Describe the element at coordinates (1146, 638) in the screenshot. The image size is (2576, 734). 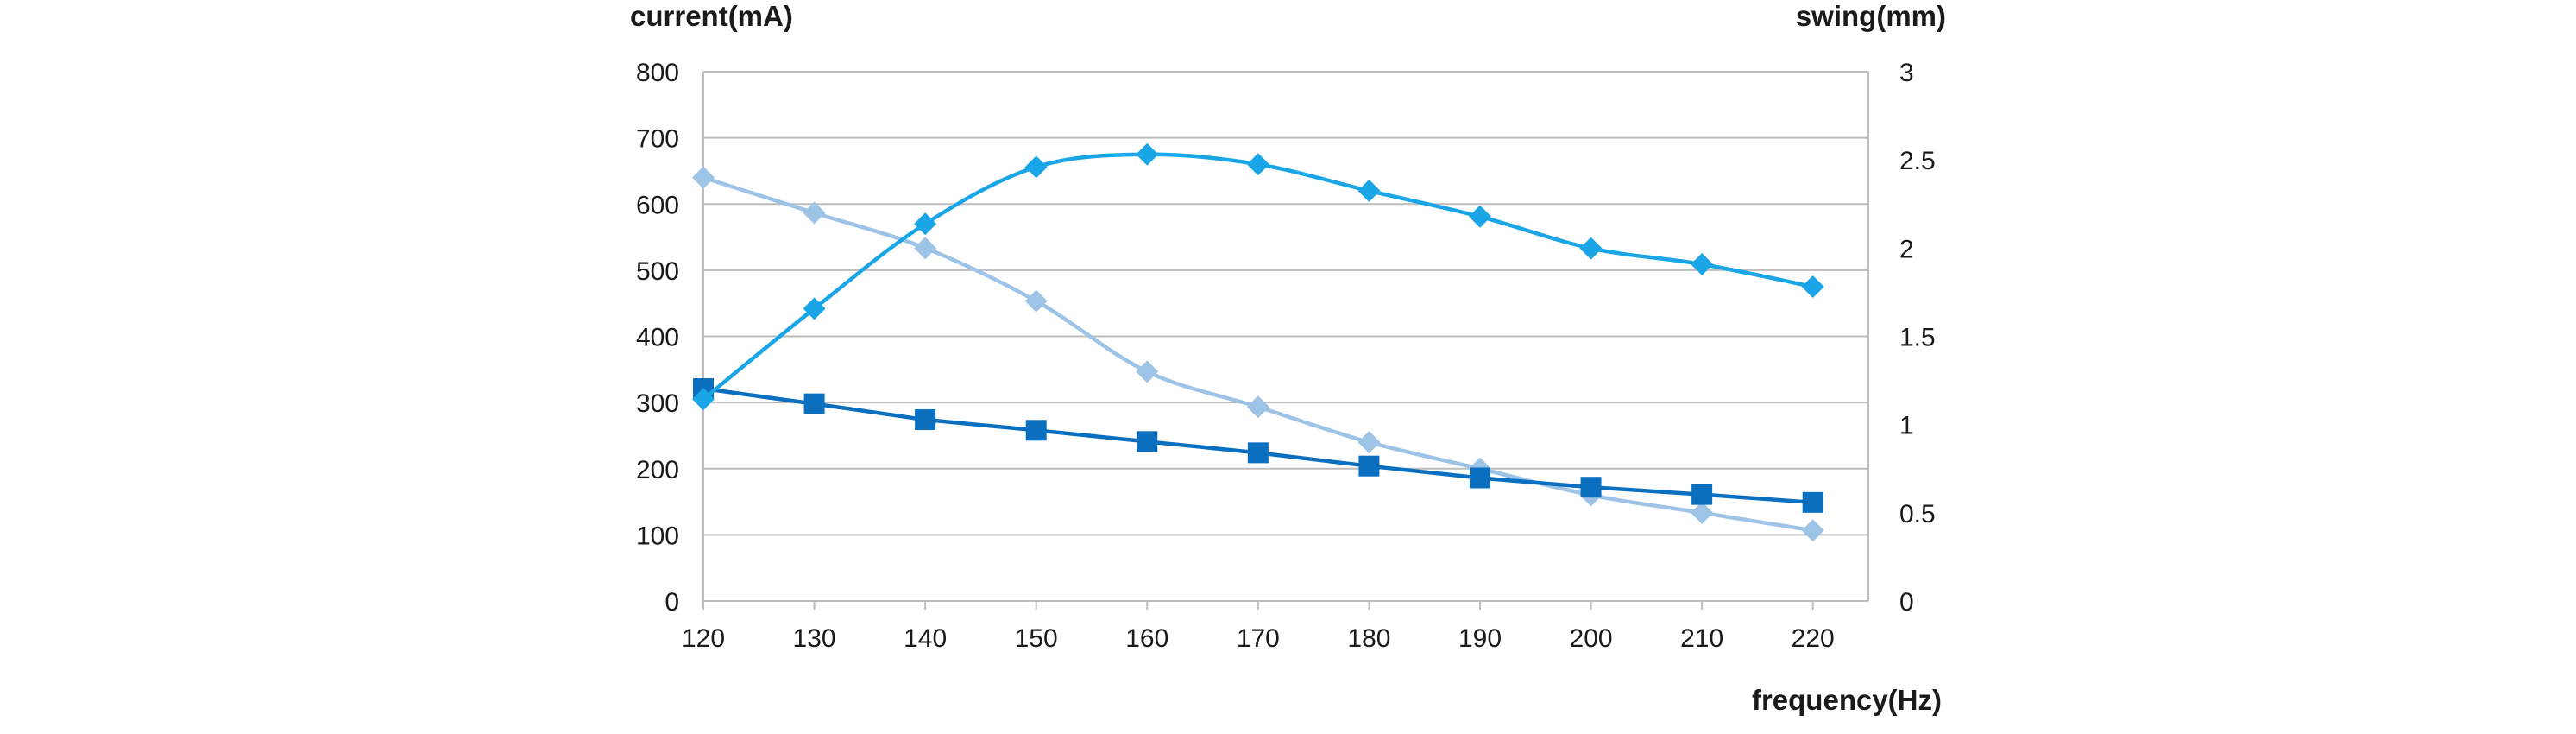
I see `x-tick-label: 160` at that location.